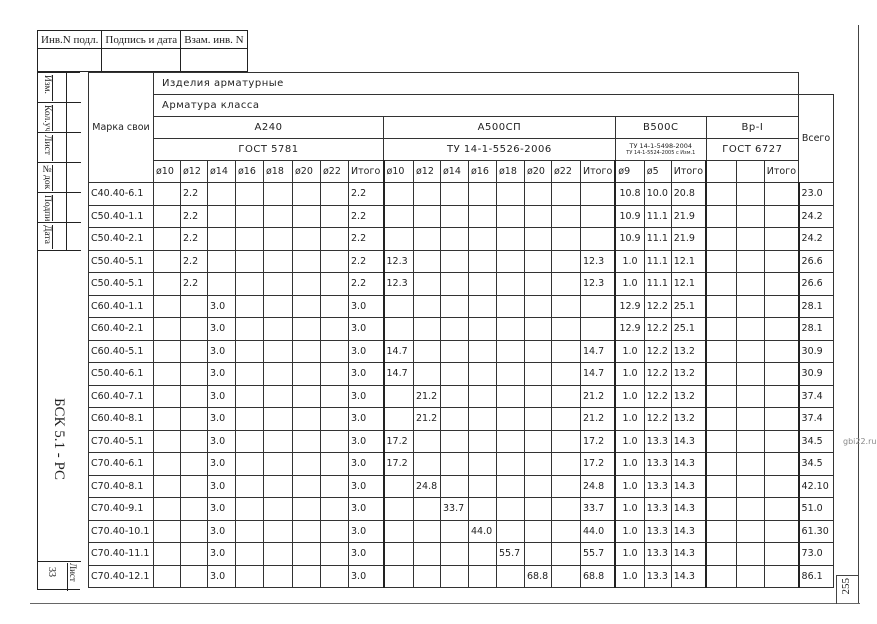 The width and height of the screenshot is (877, 624). What do you see at coordinates (142, 51) in the screenshot?
I see `approval-stamp: Инв.N подл. Подпись и дата Взам. инв. N` at bounding box center [142, 51].